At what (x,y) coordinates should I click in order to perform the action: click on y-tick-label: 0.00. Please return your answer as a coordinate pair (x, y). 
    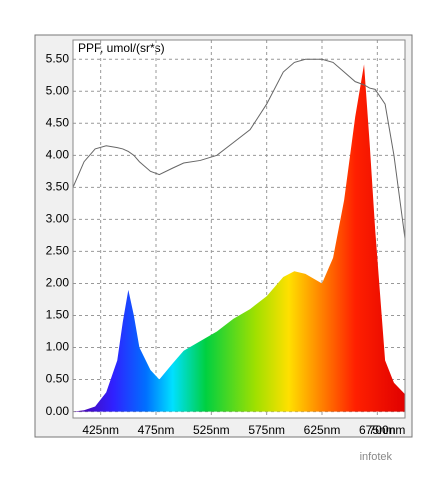
    Looking at the image, I should click on (58, 411).